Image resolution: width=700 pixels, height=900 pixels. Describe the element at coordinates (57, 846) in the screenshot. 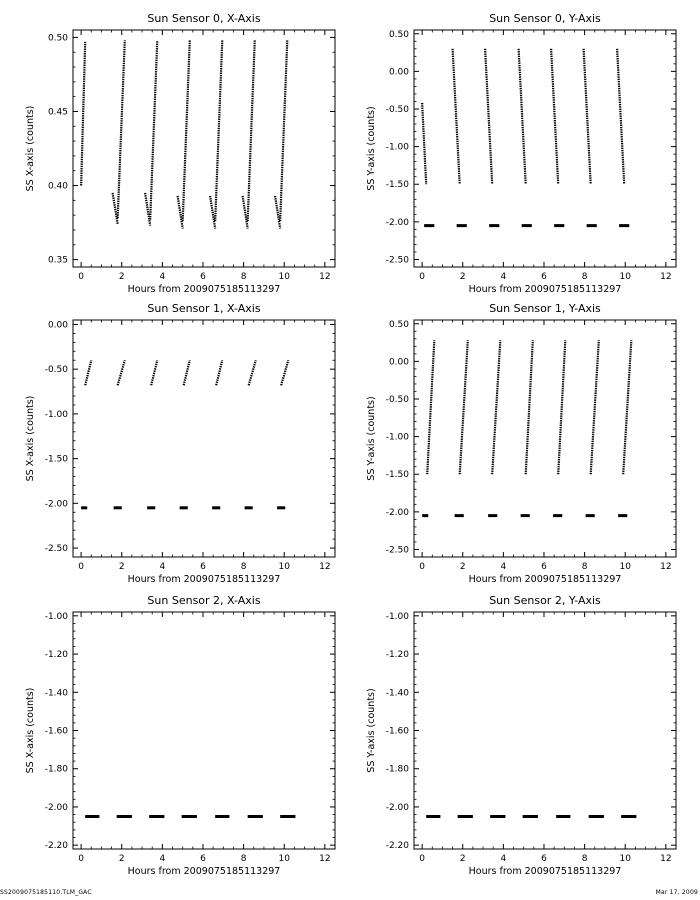

I see `y-tick-label: -2.20` at that location.